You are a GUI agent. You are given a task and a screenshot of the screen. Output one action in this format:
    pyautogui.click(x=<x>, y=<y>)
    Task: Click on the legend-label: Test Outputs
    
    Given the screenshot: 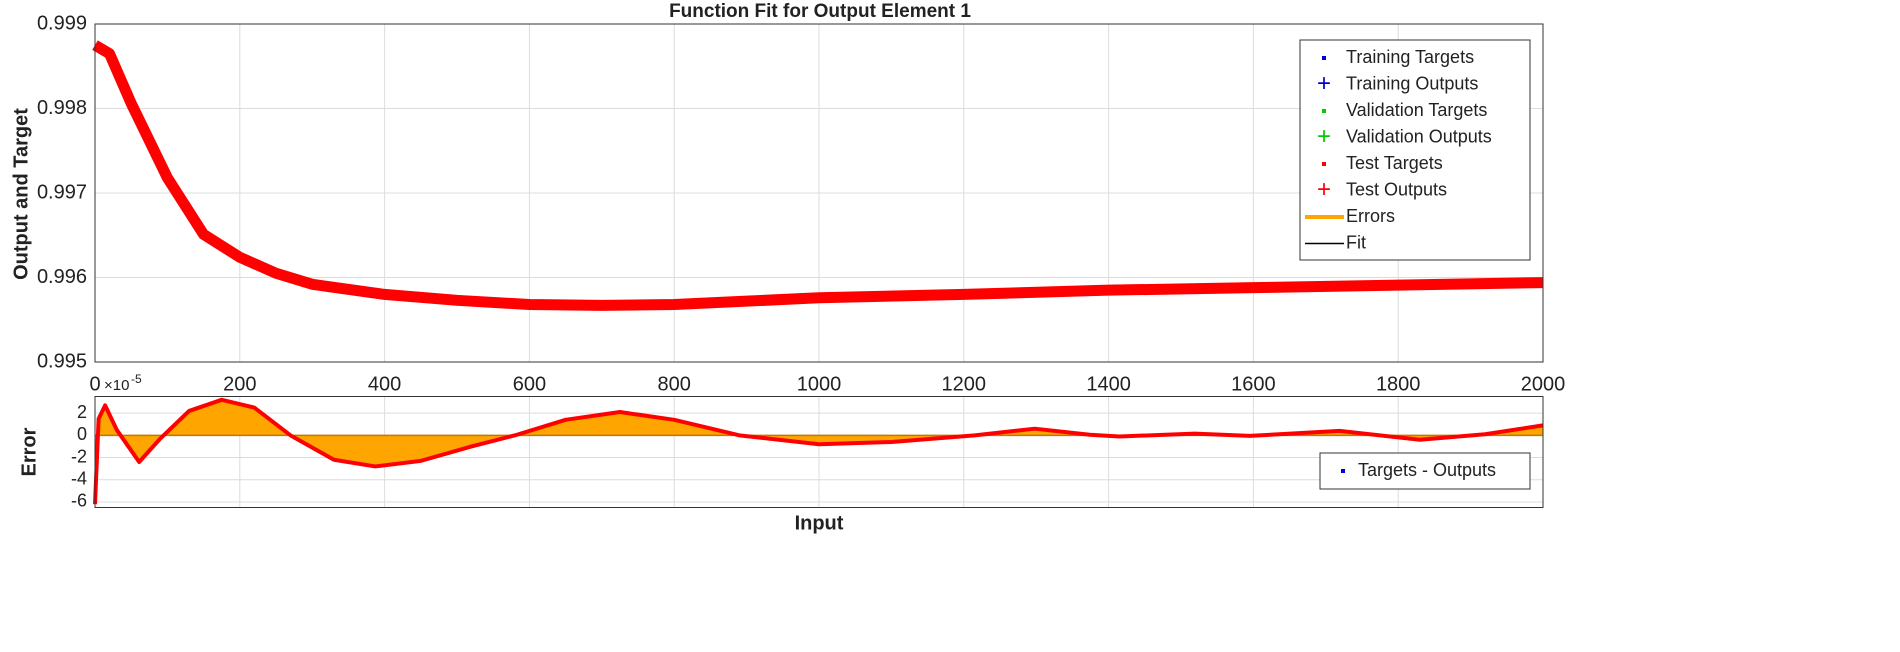 What is the action you would take?
    pyautogui.click(x=1396, y=189)
    